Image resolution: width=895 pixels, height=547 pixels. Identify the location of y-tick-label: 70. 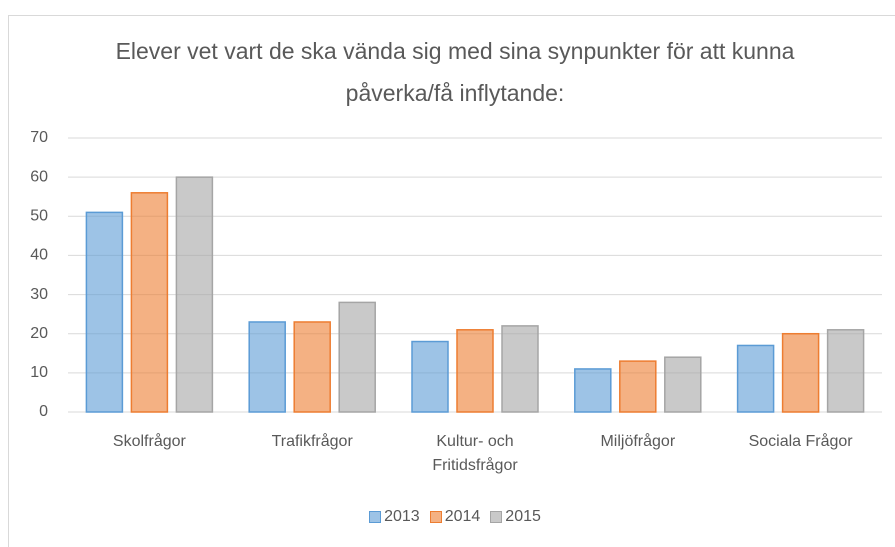
(39, 137).